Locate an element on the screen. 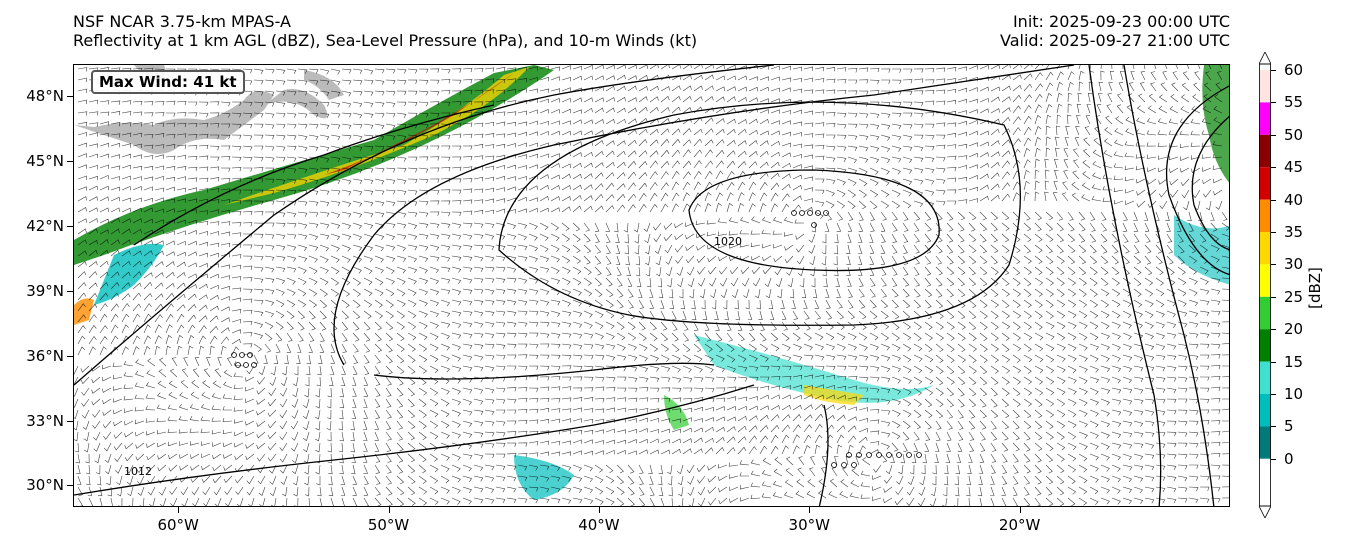 This screenshot has height=551, width=1349. colorbar-extend-max is located at coordinates (1265, 58).